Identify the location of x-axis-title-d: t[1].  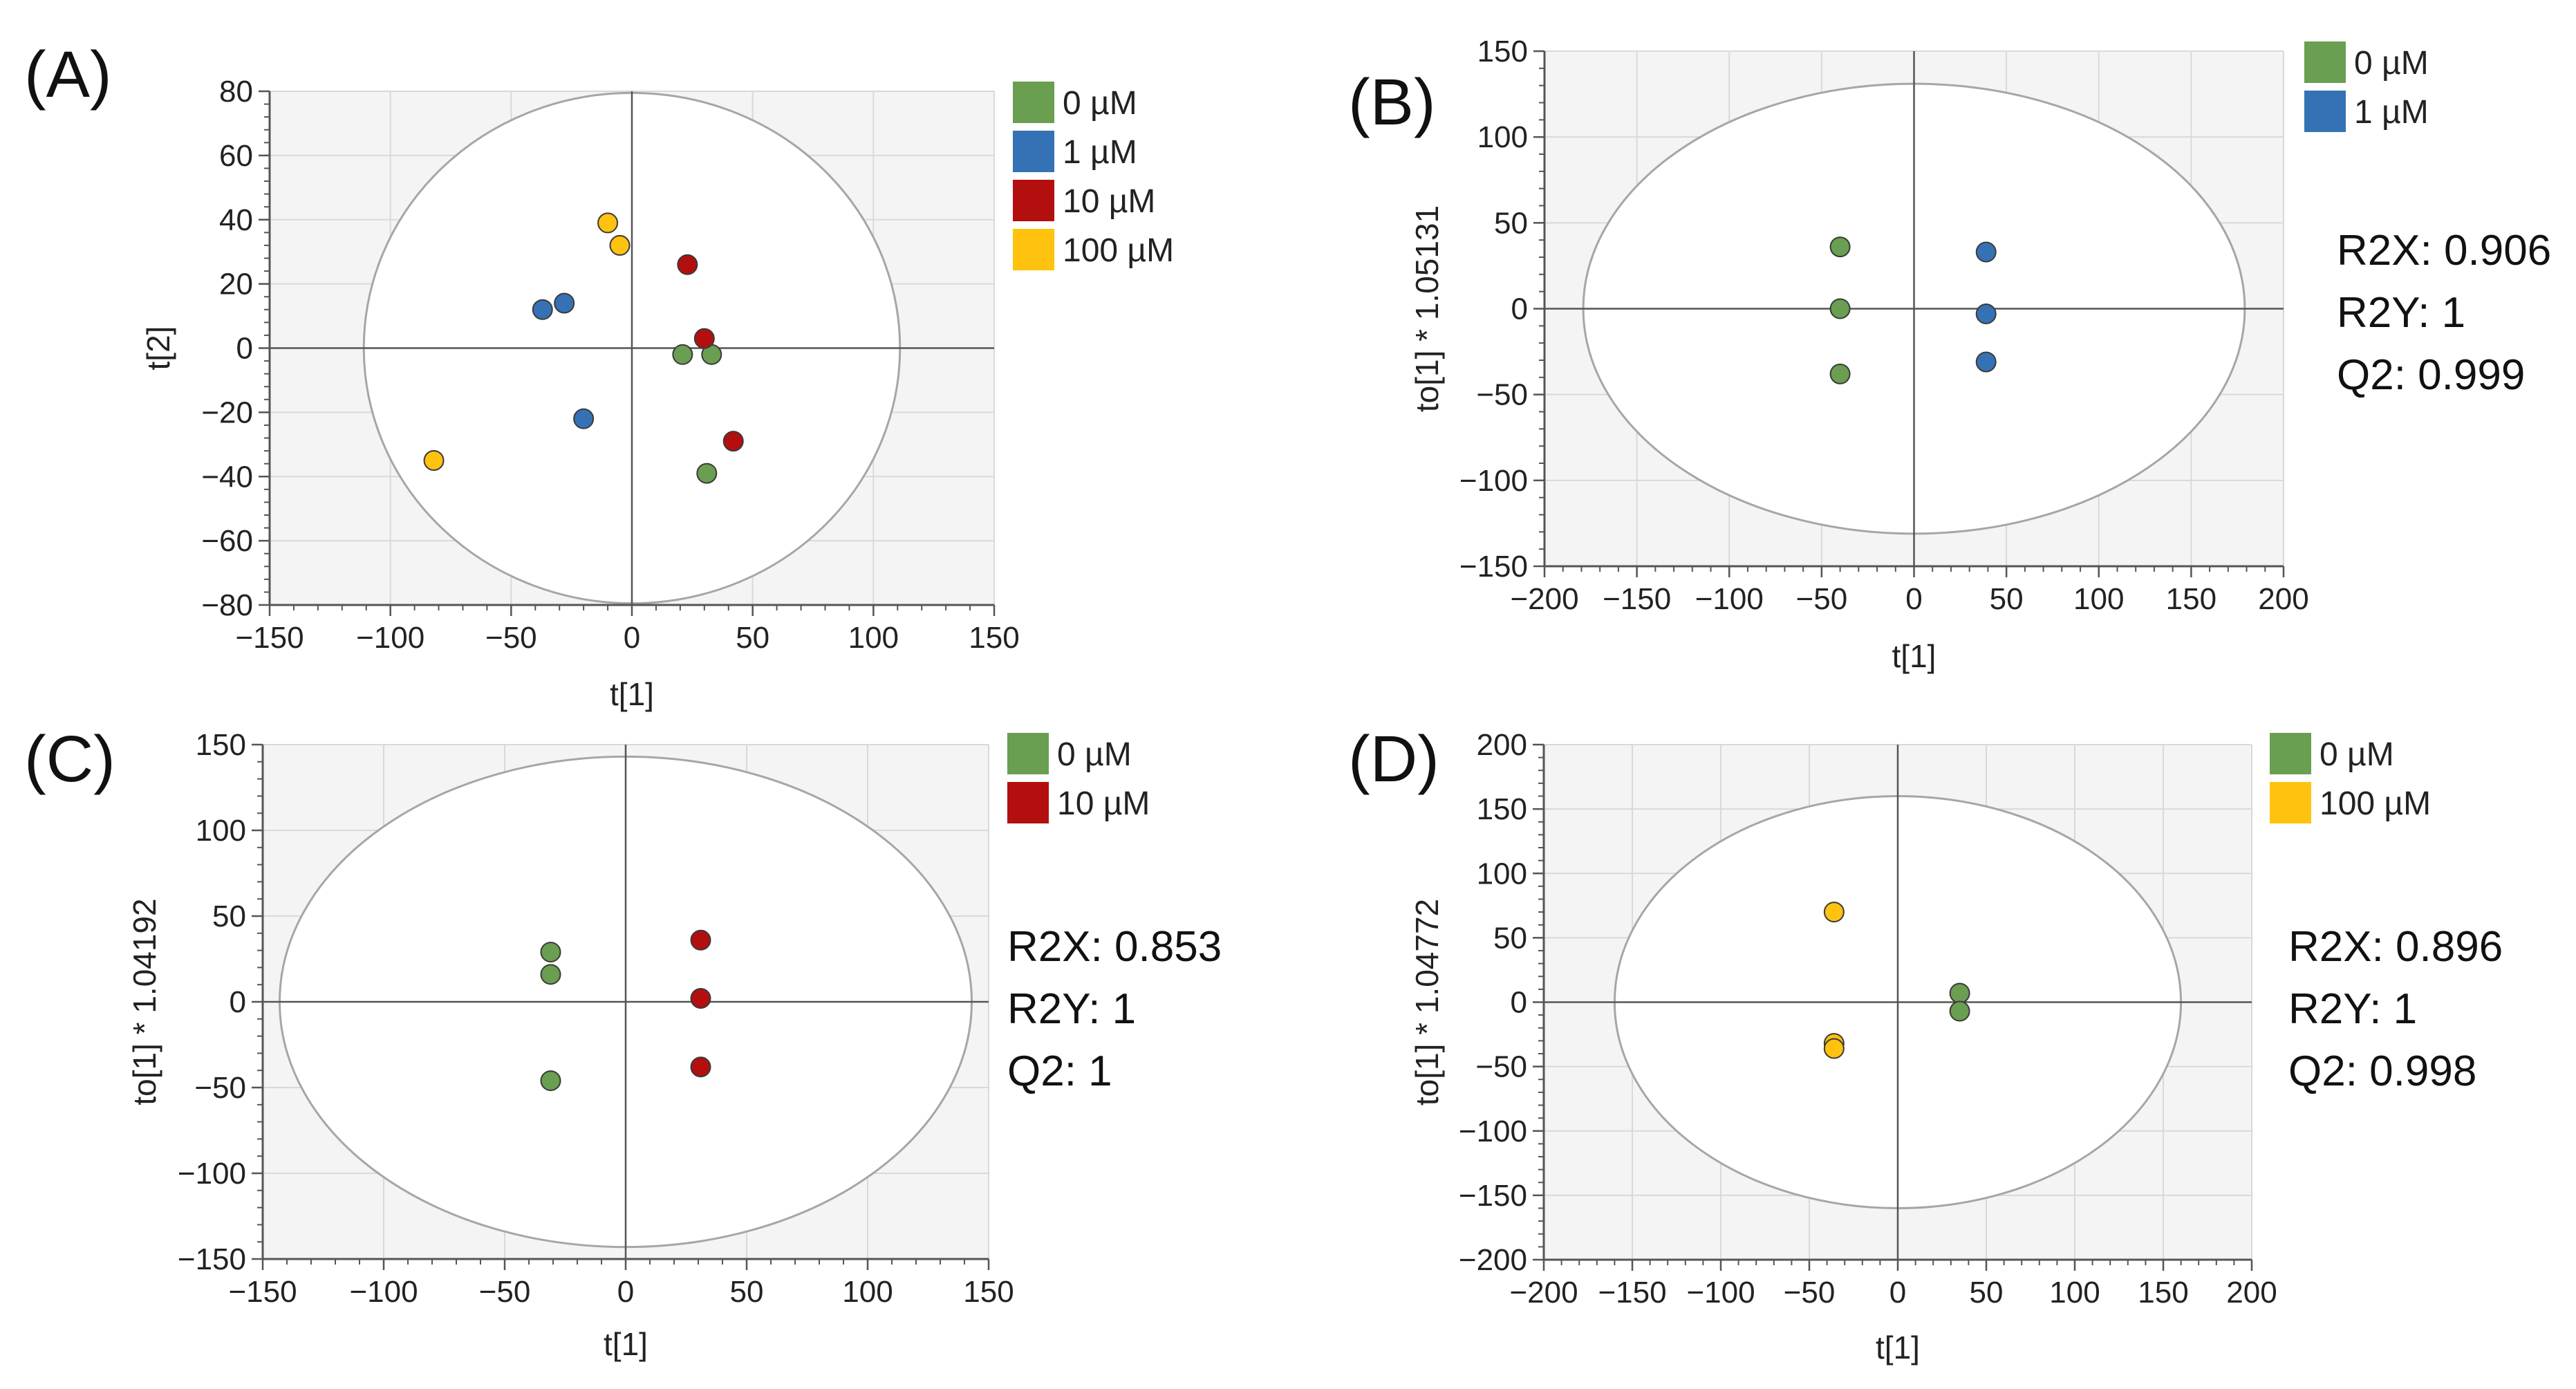
(1898, 1348).